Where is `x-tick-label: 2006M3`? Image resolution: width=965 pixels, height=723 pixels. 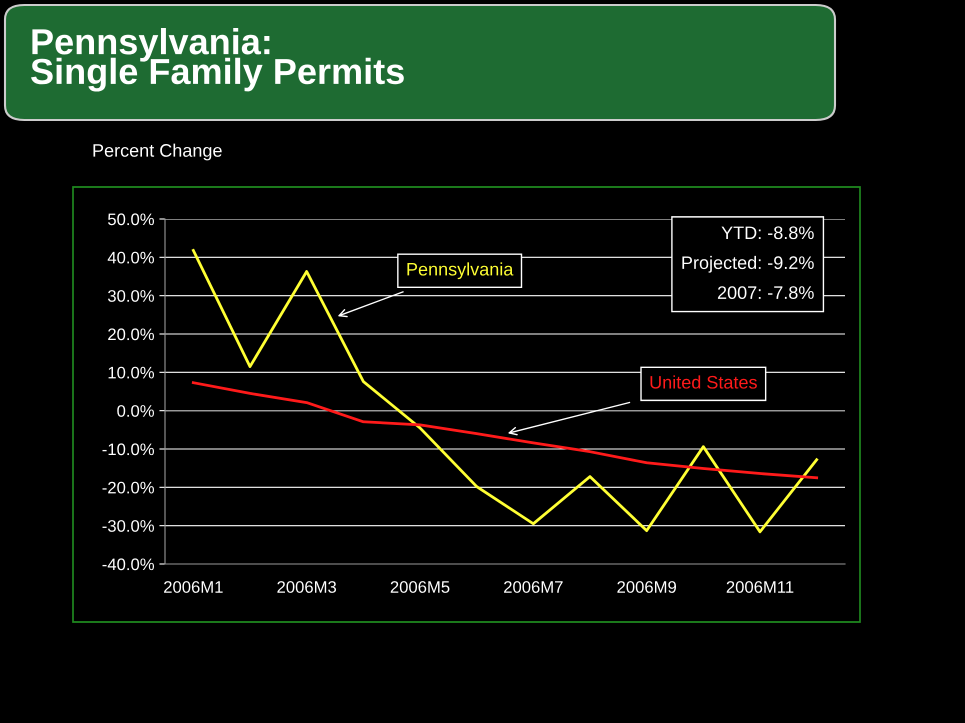 x-tick-label: 2006M3 is located at coordinates (306, 587).